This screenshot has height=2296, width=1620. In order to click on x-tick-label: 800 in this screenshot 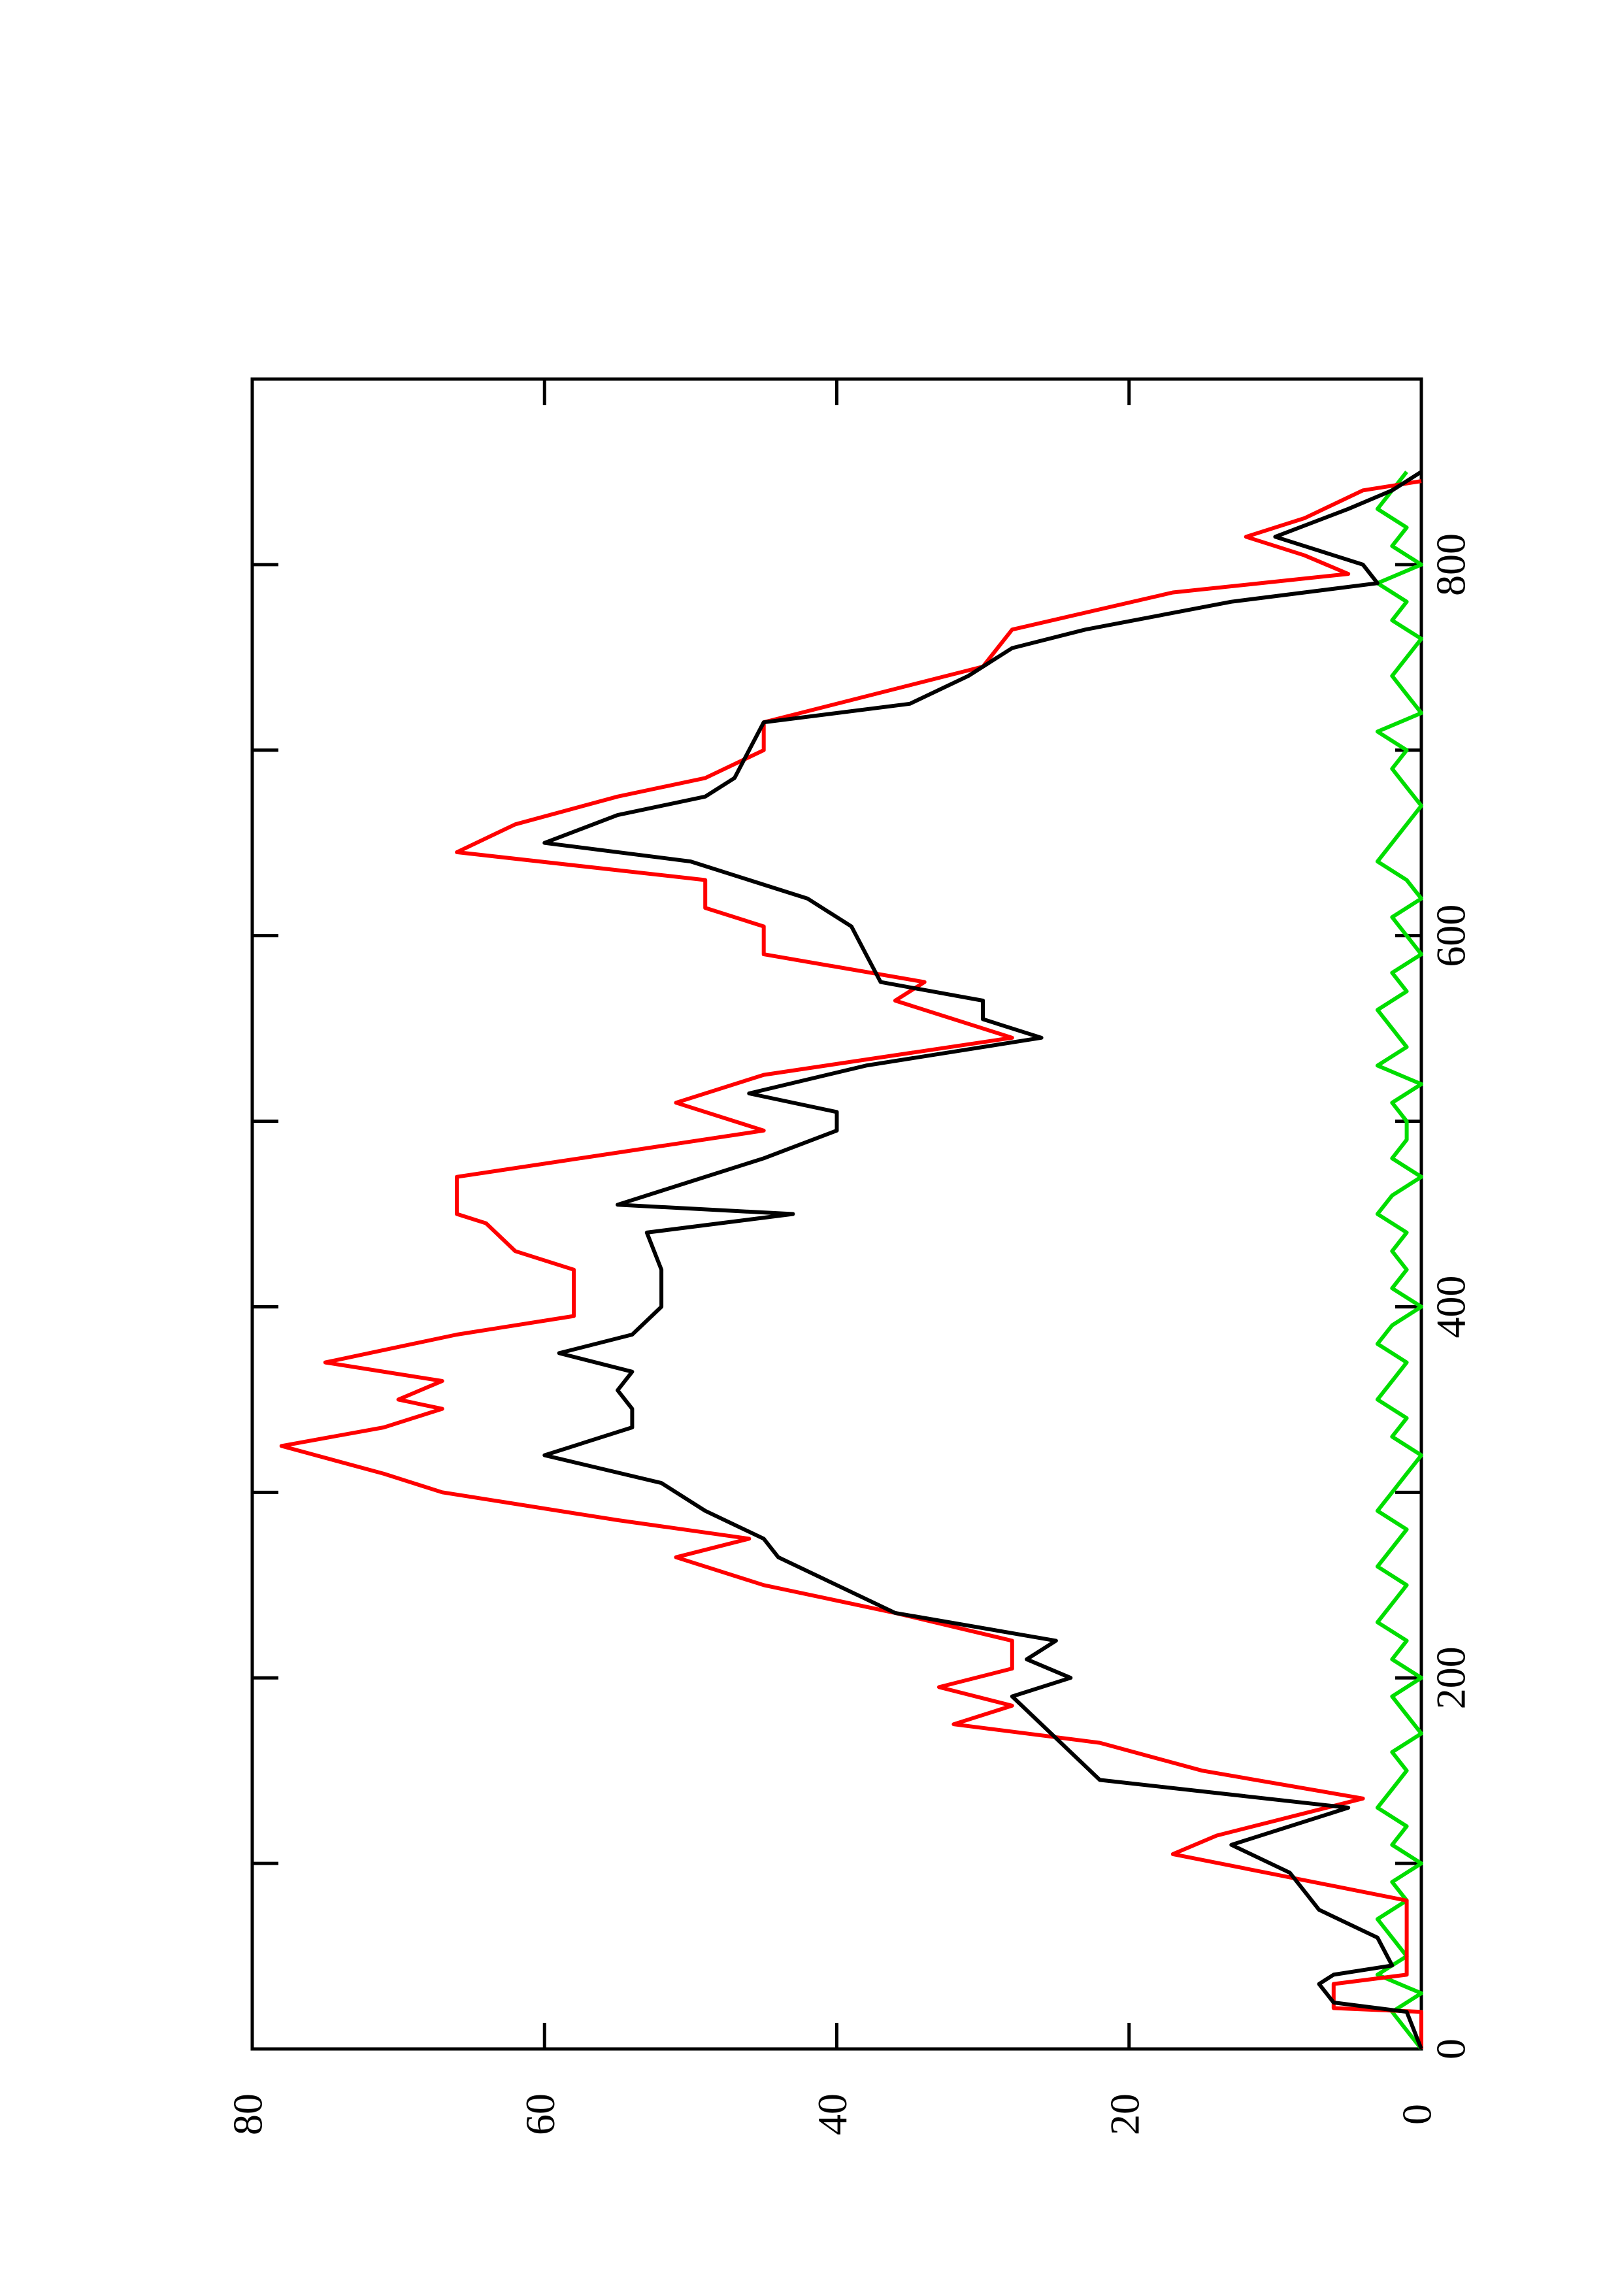, I will do `click(1451, 564)`.